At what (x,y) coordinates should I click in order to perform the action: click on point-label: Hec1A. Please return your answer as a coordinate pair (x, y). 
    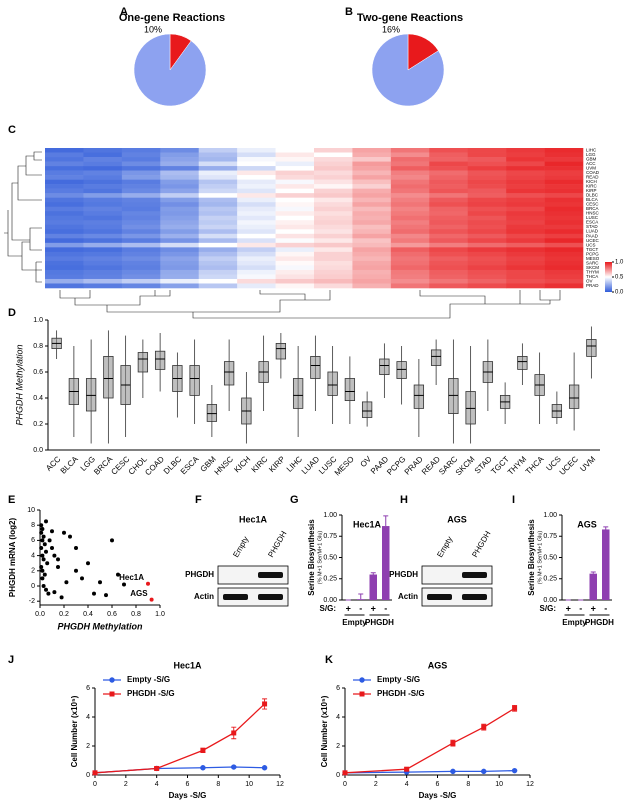
    Looking at the image, I should click on (131, 577).